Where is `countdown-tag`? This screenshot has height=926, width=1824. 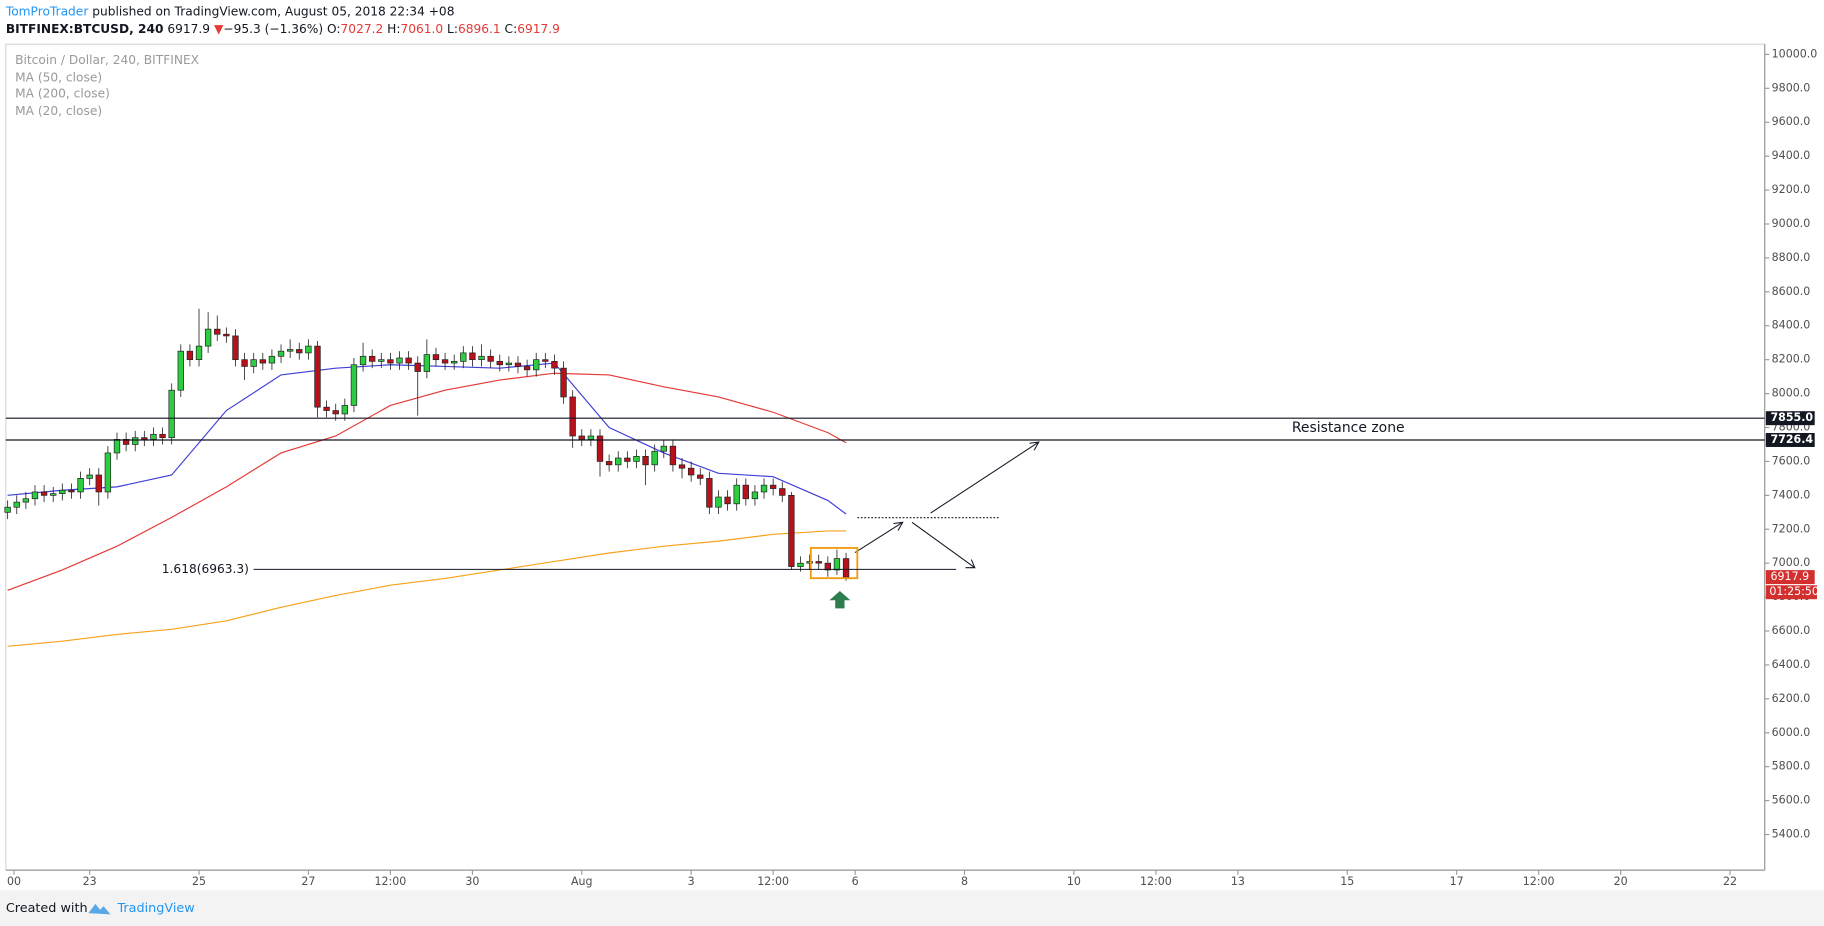
countdown-tag is located at coordinates (1791, 592).